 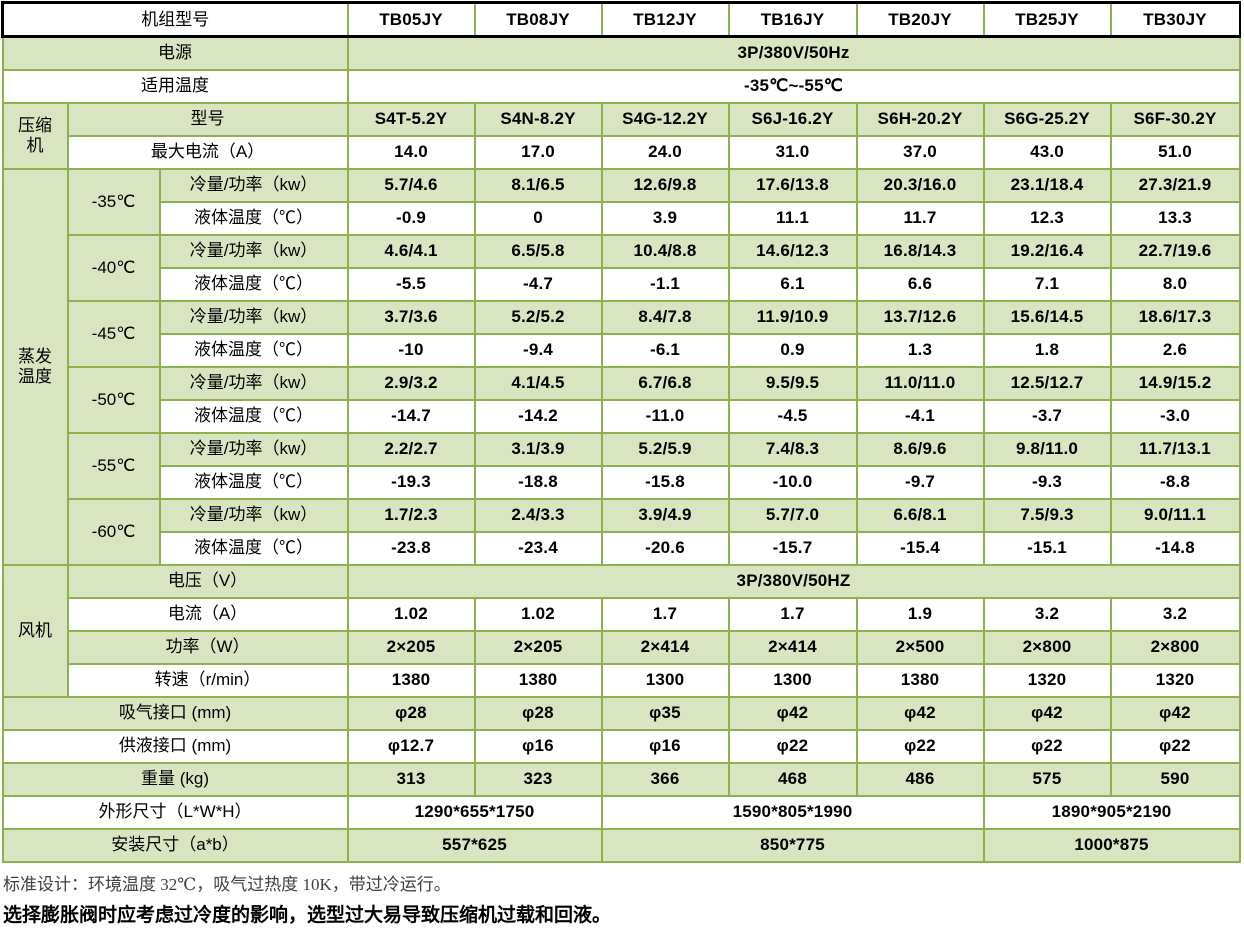 What do you see at coordinates (1047, 317) in the screenshot?
I see `capacity-value-cell: 15.6/14.5` at bounding box center [1047, 317].